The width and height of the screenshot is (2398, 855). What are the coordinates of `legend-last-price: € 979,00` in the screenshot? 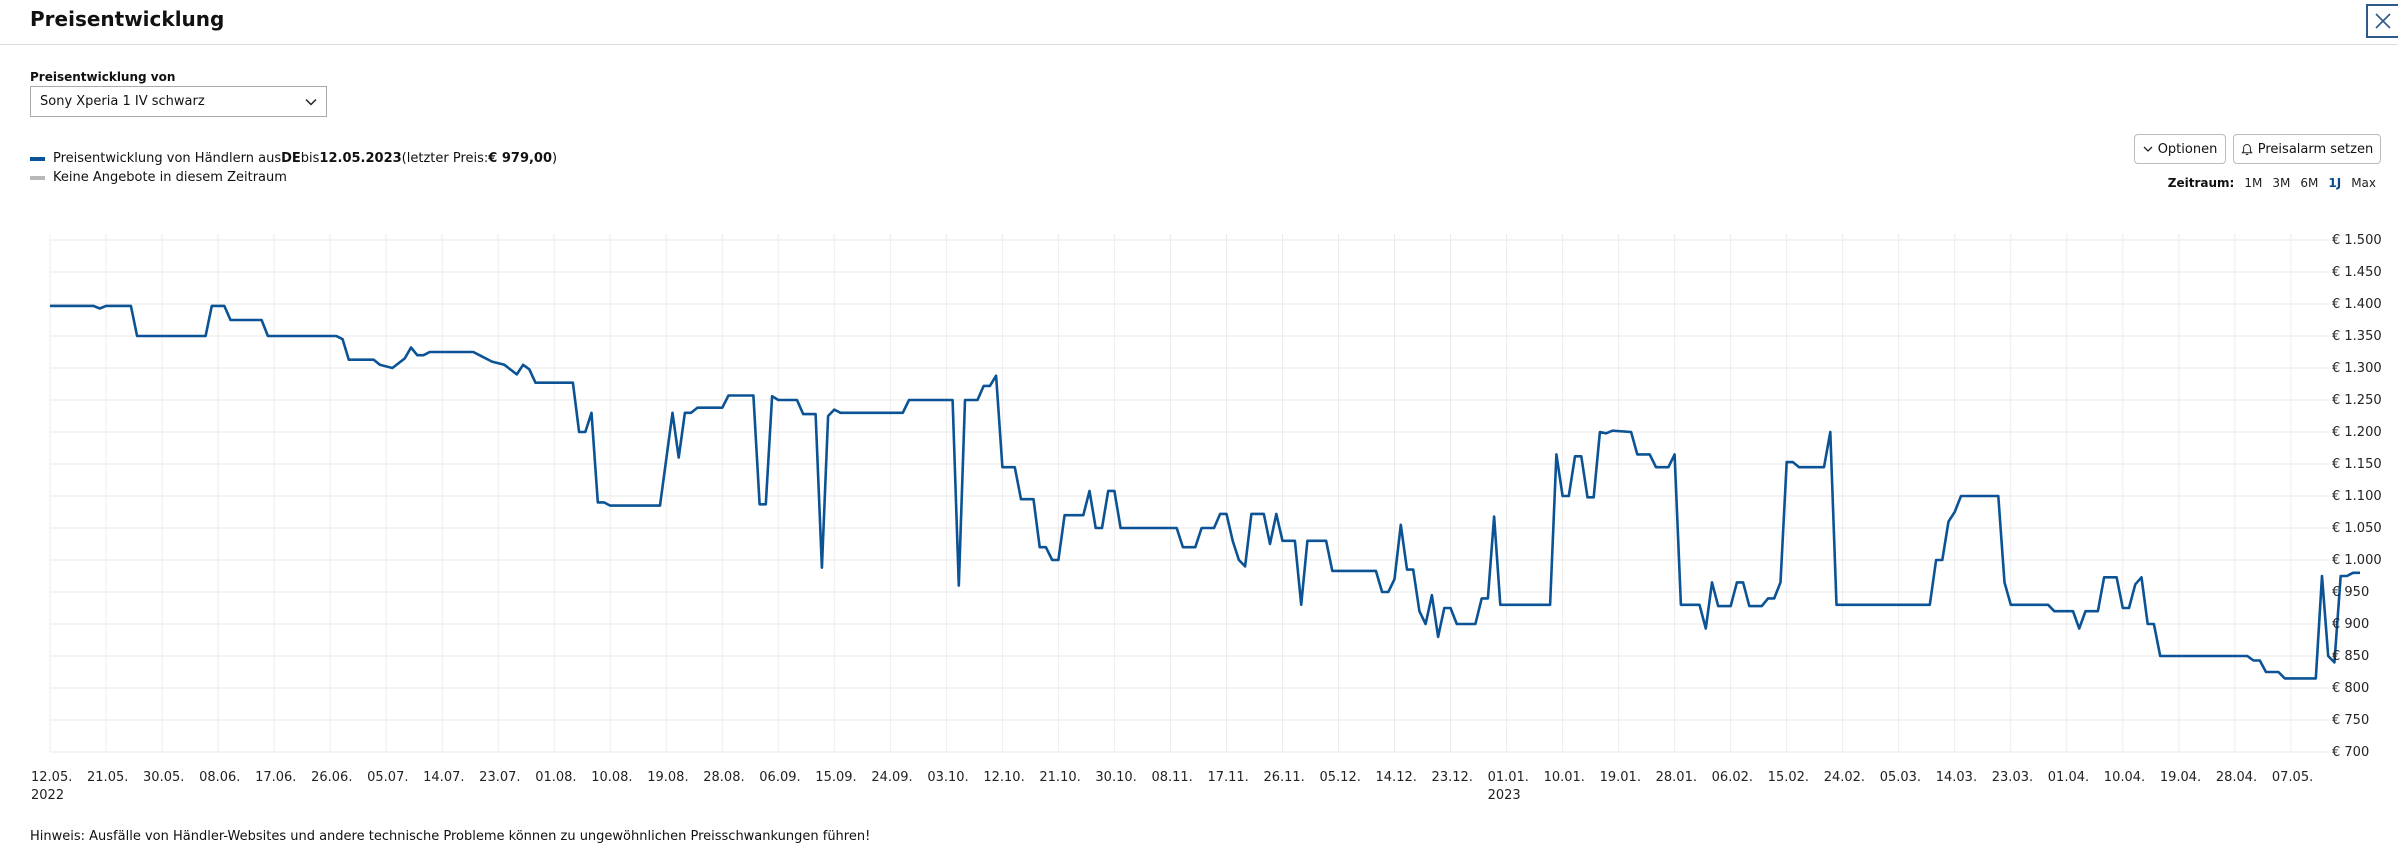 It's located at (520, 158).